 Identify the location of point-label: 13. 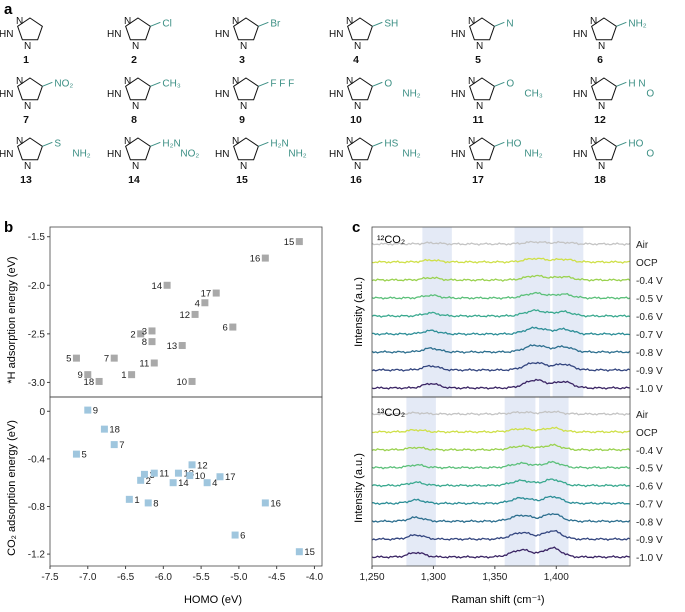
(172, 346).